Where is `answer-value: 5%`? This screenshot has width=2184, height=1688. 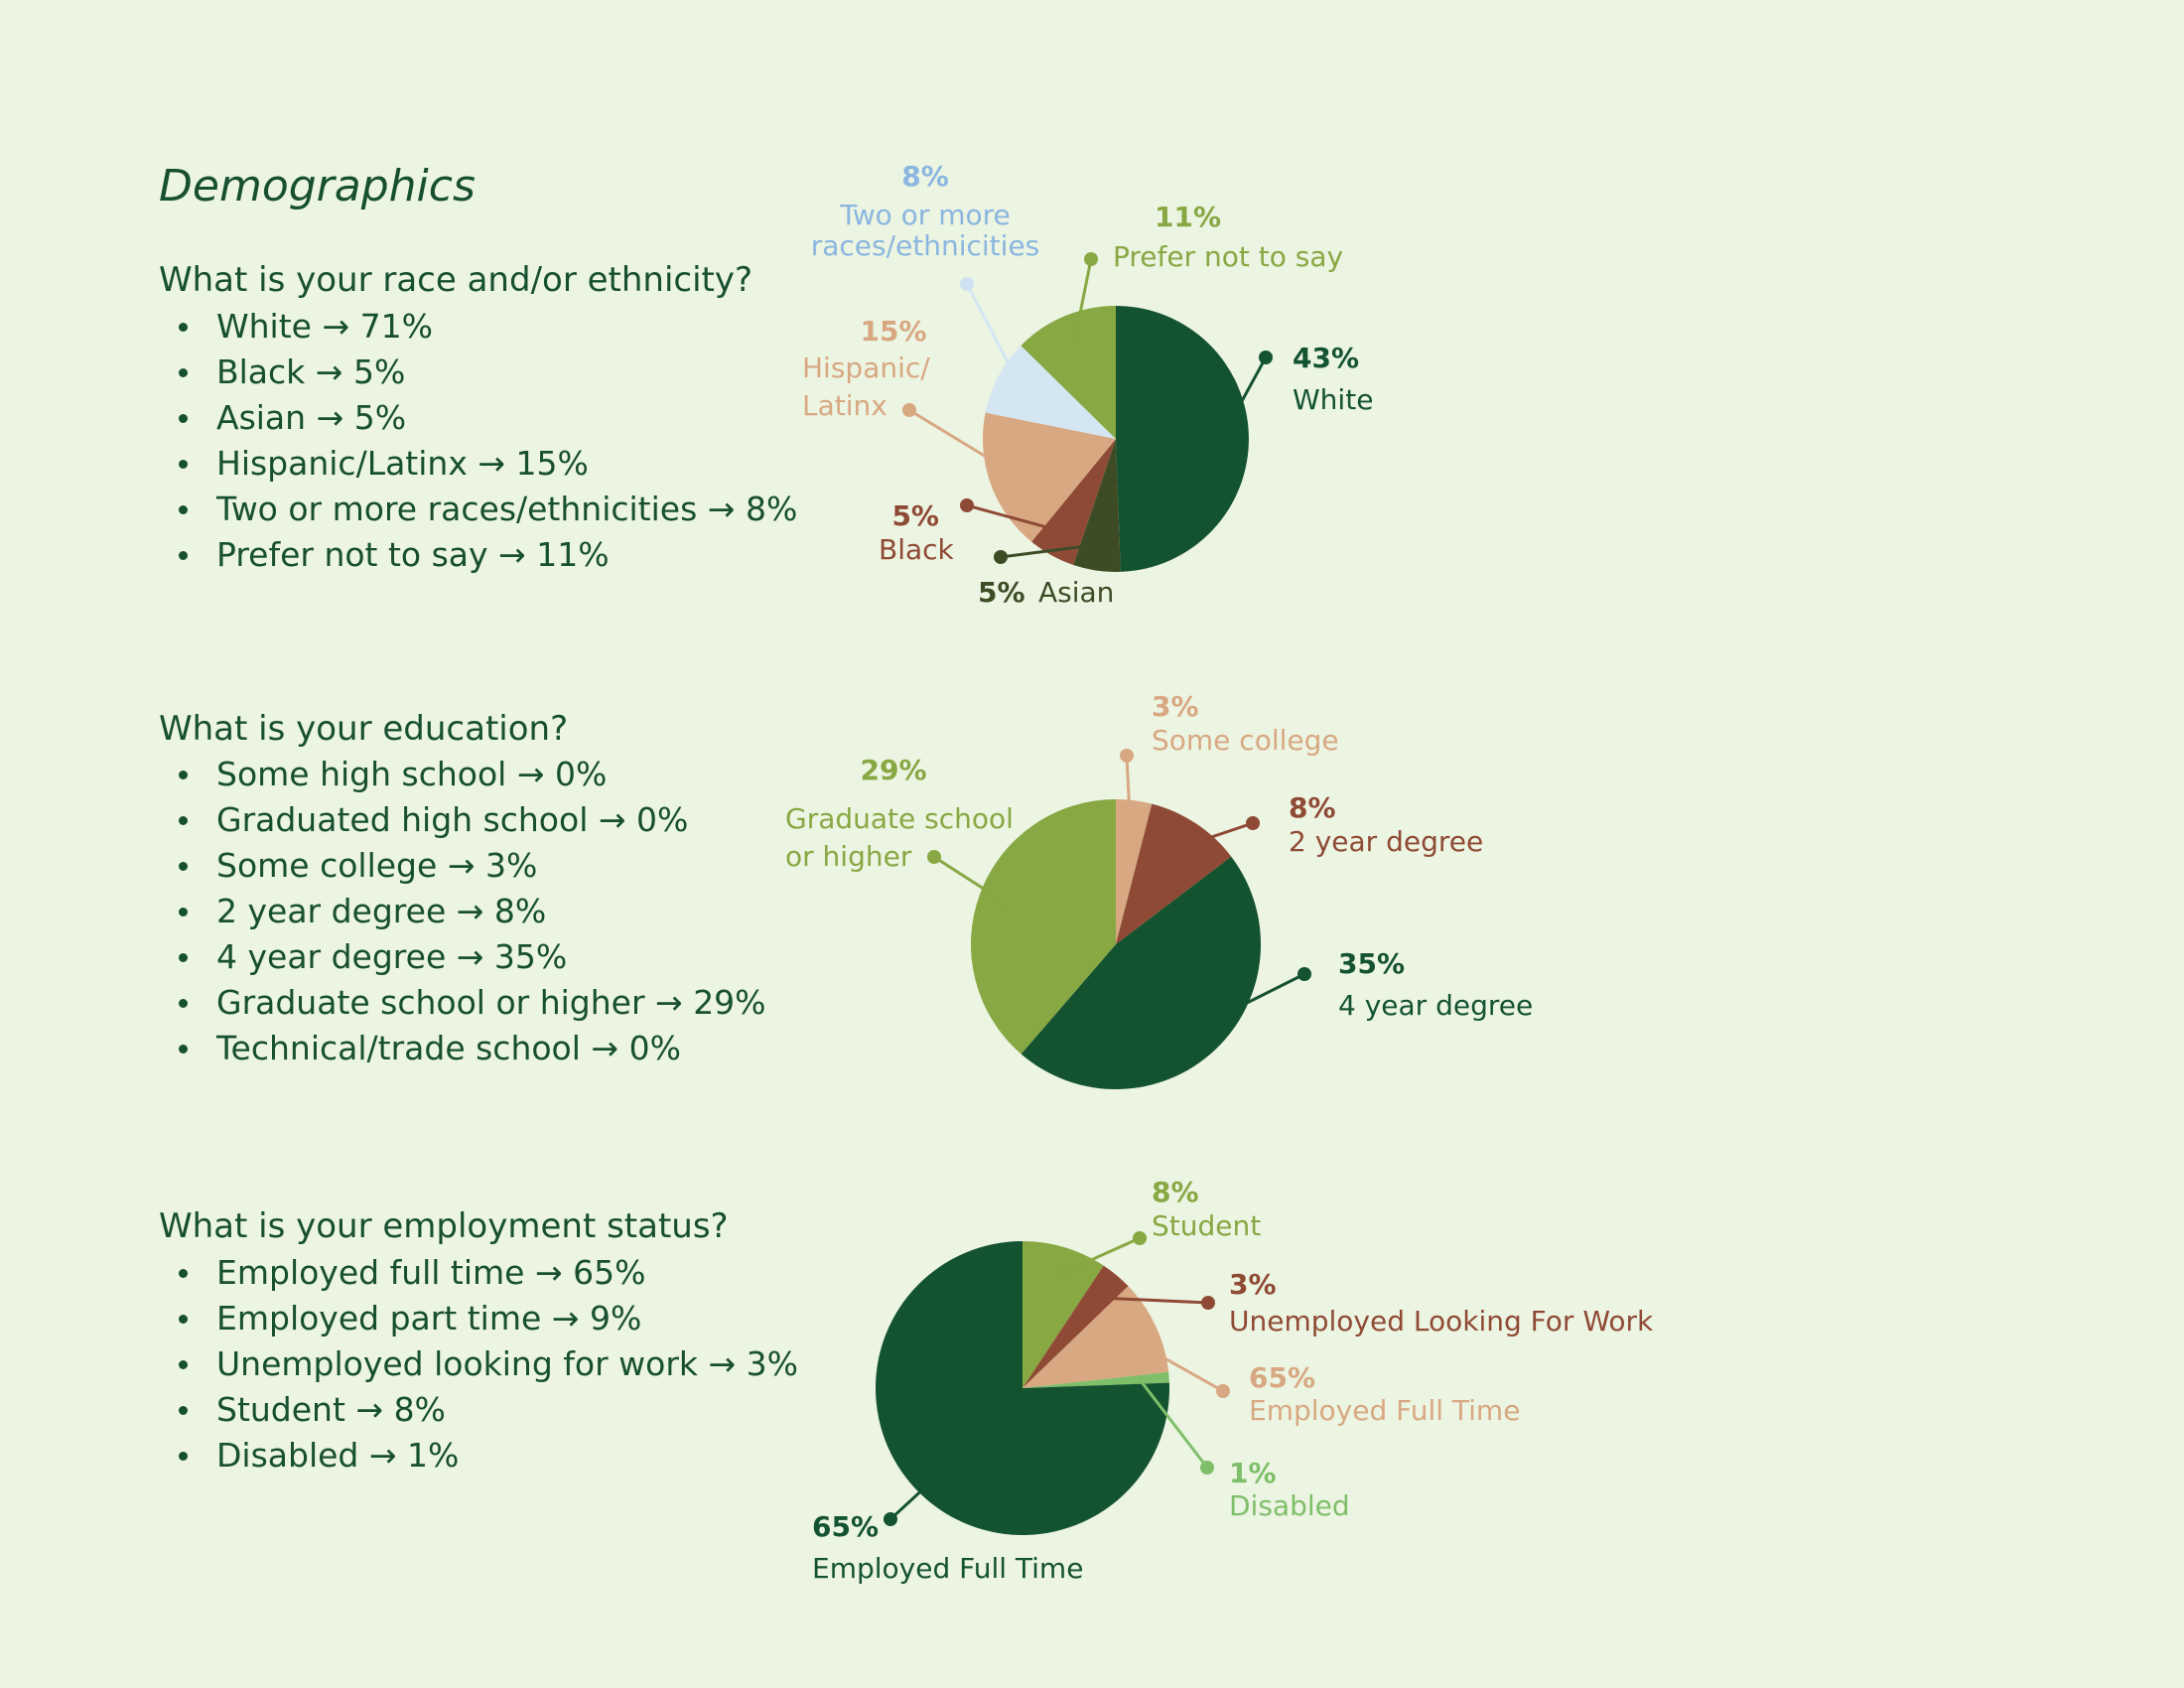 answer-value: 5% is located at coordinates (379, 371).